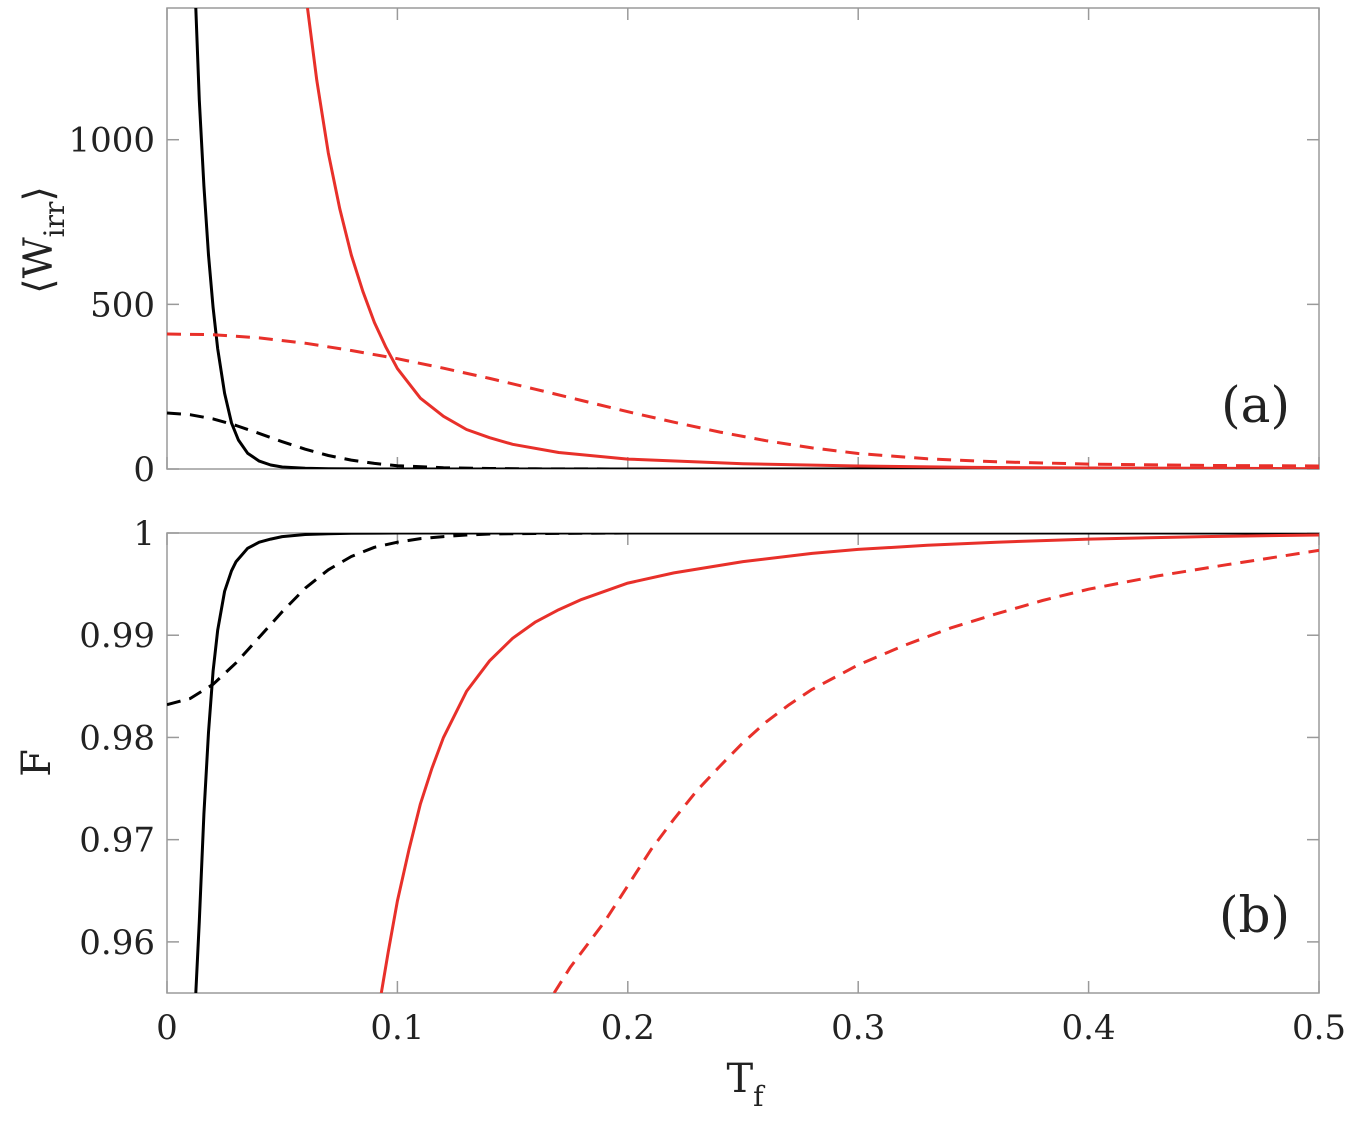 The height and width of the screenshot is (1121, 1356). I want to click on panel-a-ylabel-main: ⟨W, so click(39, 265).